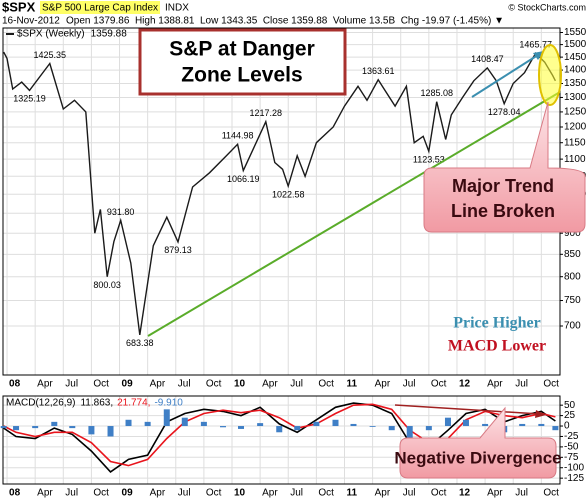 Image resolution: width=588 pixels, height=498 pixels. Describe the element at coordinates (503, 186) in the screenshot. I see `callout-text: Major Trend` at that location.